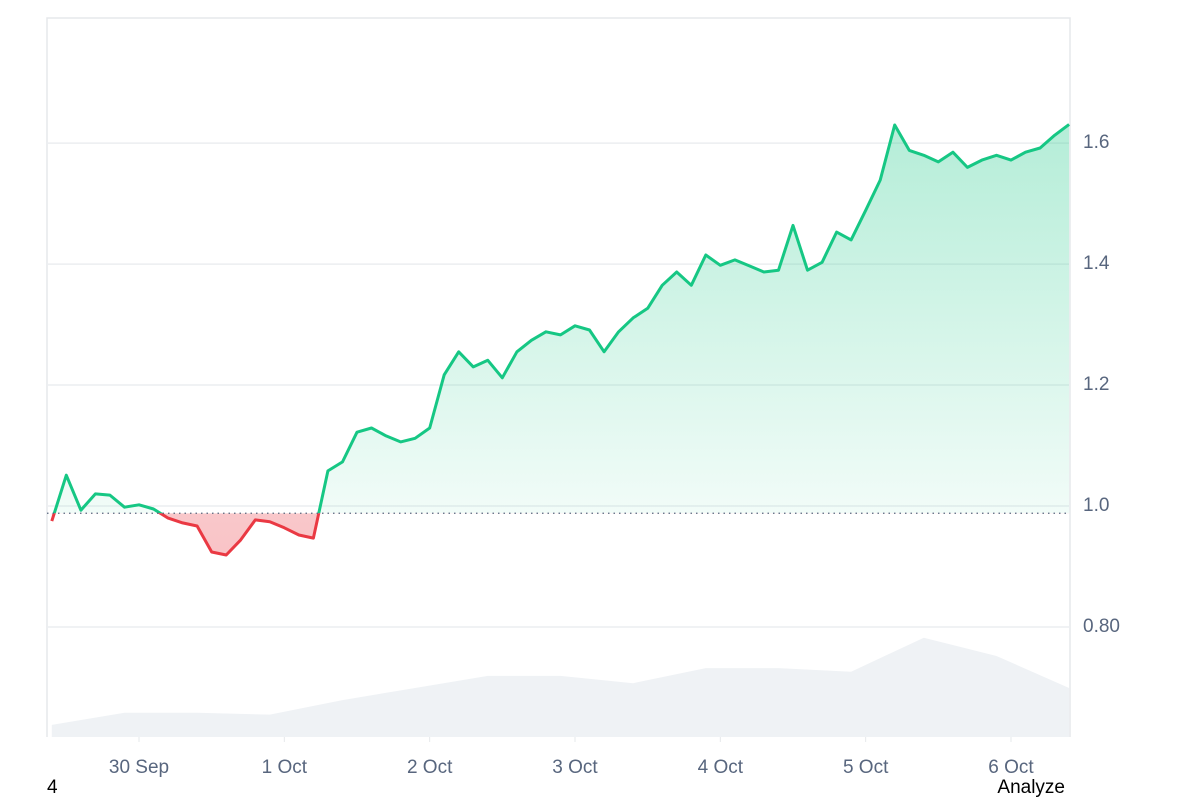 This screenshot has width=1200, height=800. What do you see at coordinates (139, 767) in the screenshot?
I see `x-tick-label: 30 Sep` at bounding box center [139, 767].